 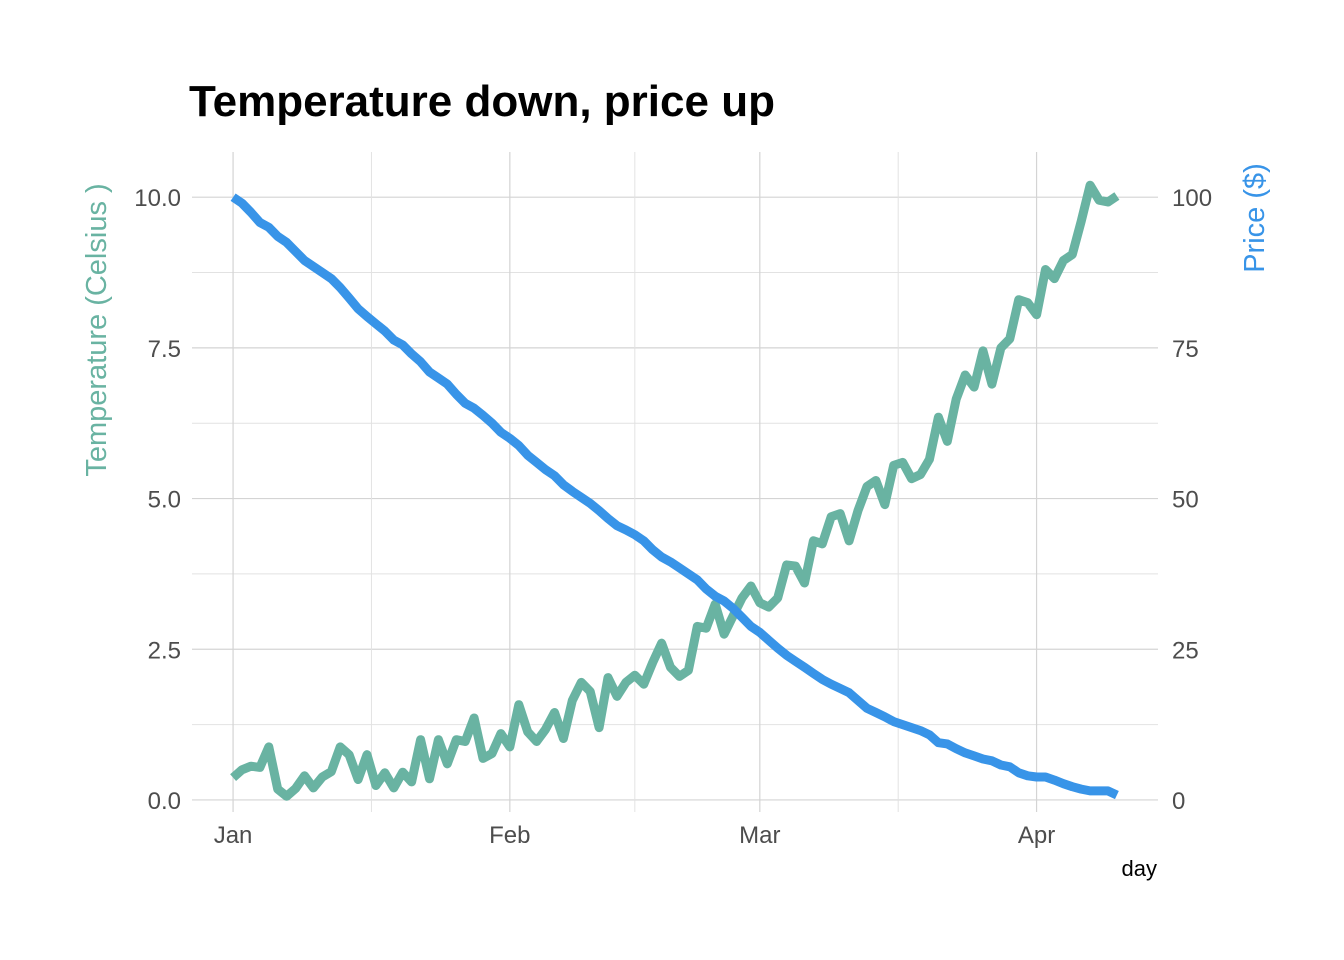 I want to click on x-tick-label: Feb, so click(x=509, y=835).